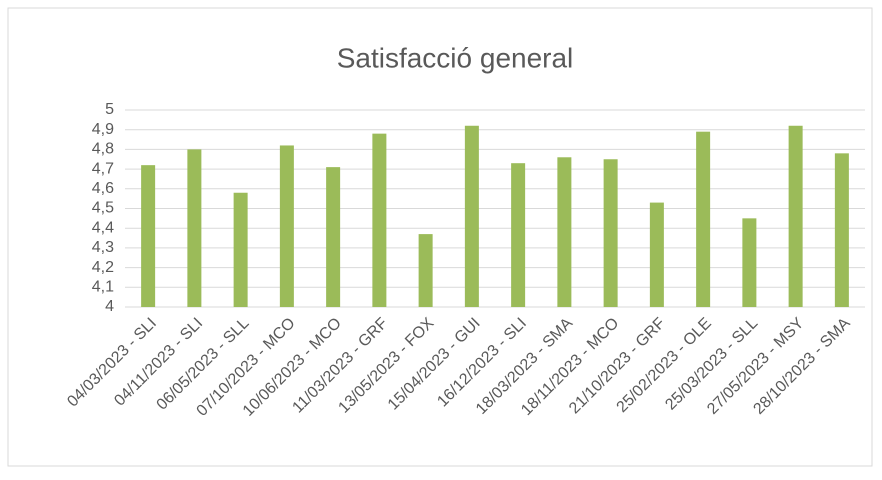 The image size is (882, 480). Describe the element at coordinates (103, 188) in the screenshot. I see `y-tick-label: 4,6` at that location.